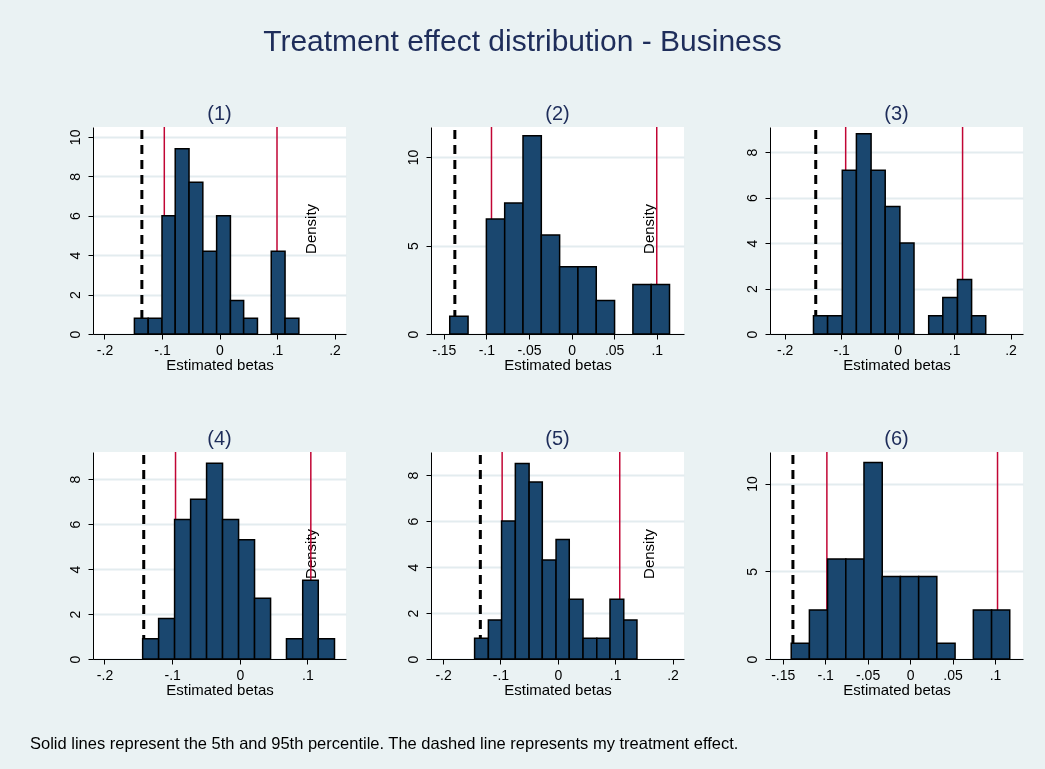  I want to click on text: Solid lines represent the 5th and 95th percentile. The dashed line represents my treatment effect., so click(384, 743).